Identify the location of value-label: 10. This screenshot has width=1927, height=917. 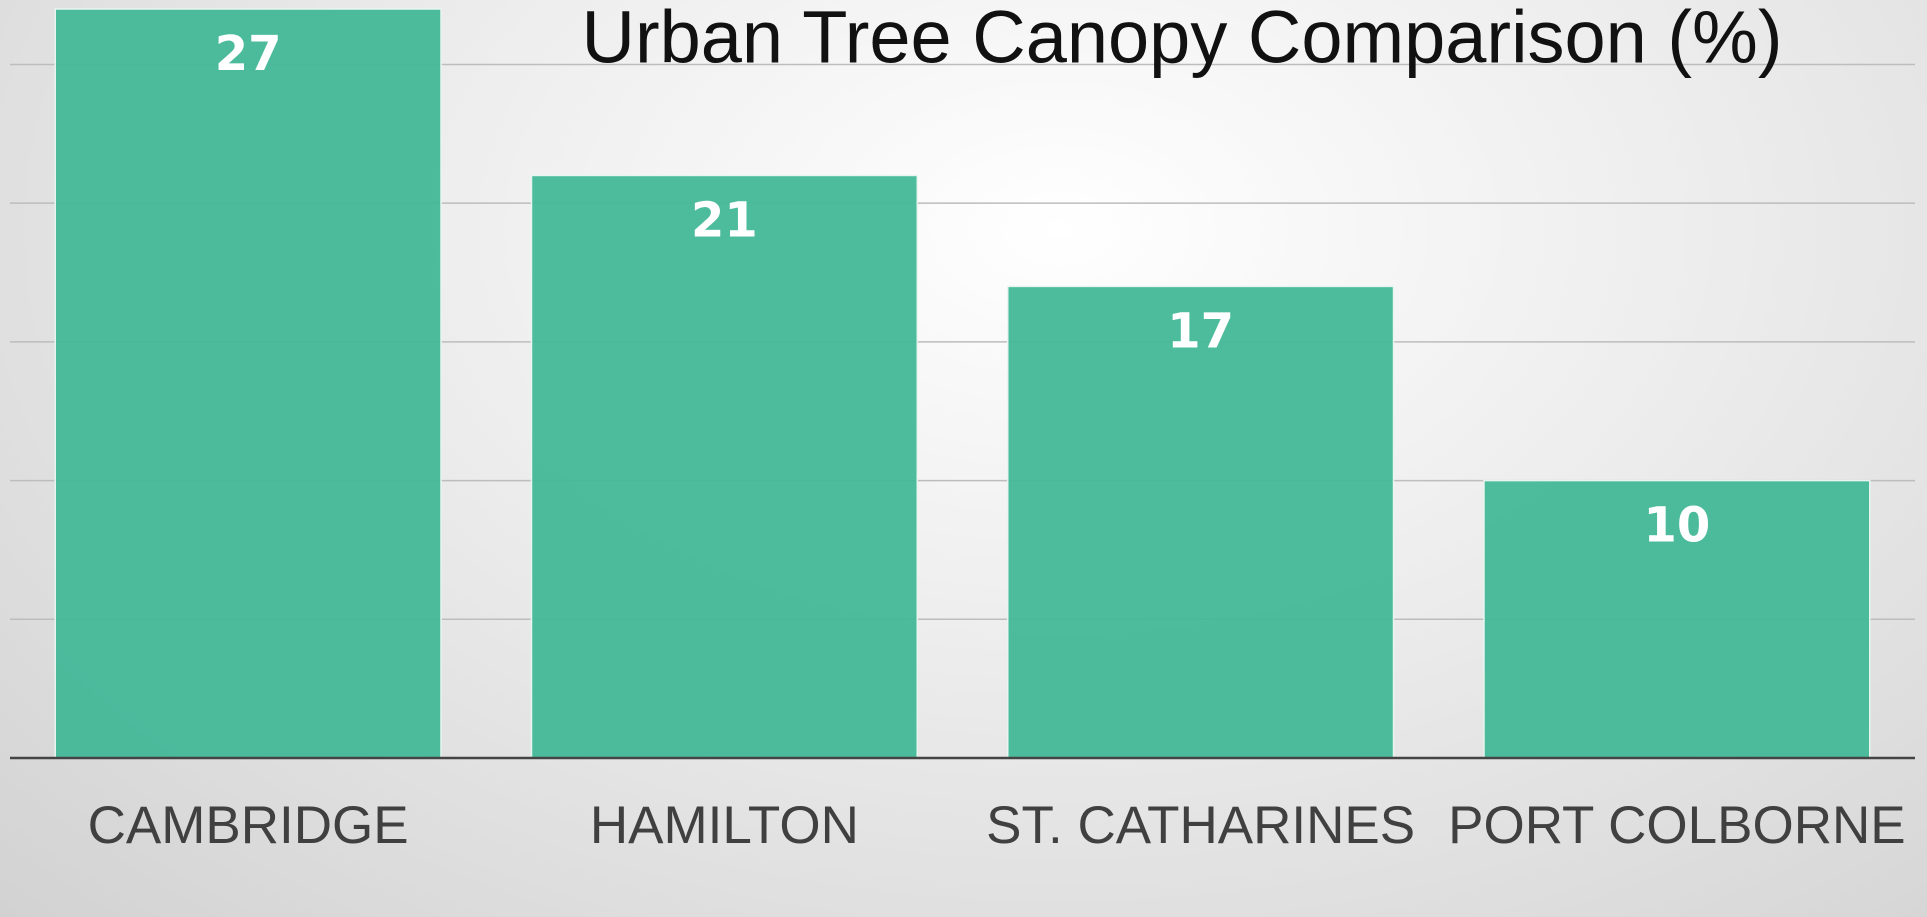
(1676, 526).